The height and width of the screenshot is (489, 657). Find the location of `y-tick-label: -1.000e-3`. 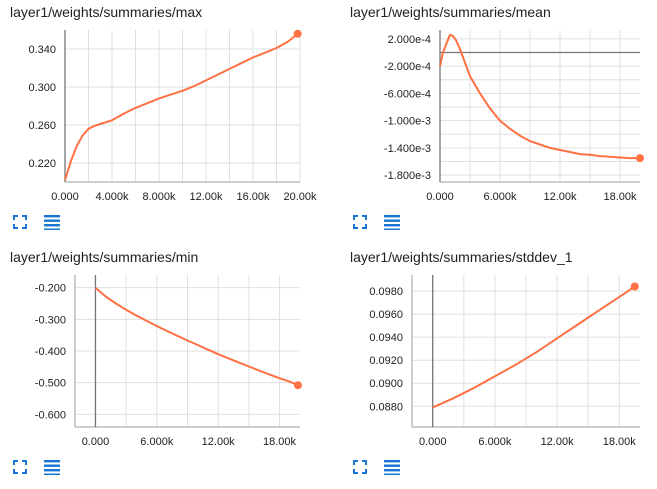

y-tick-label: -1.000e-3 is located at coordinates (407, 122).